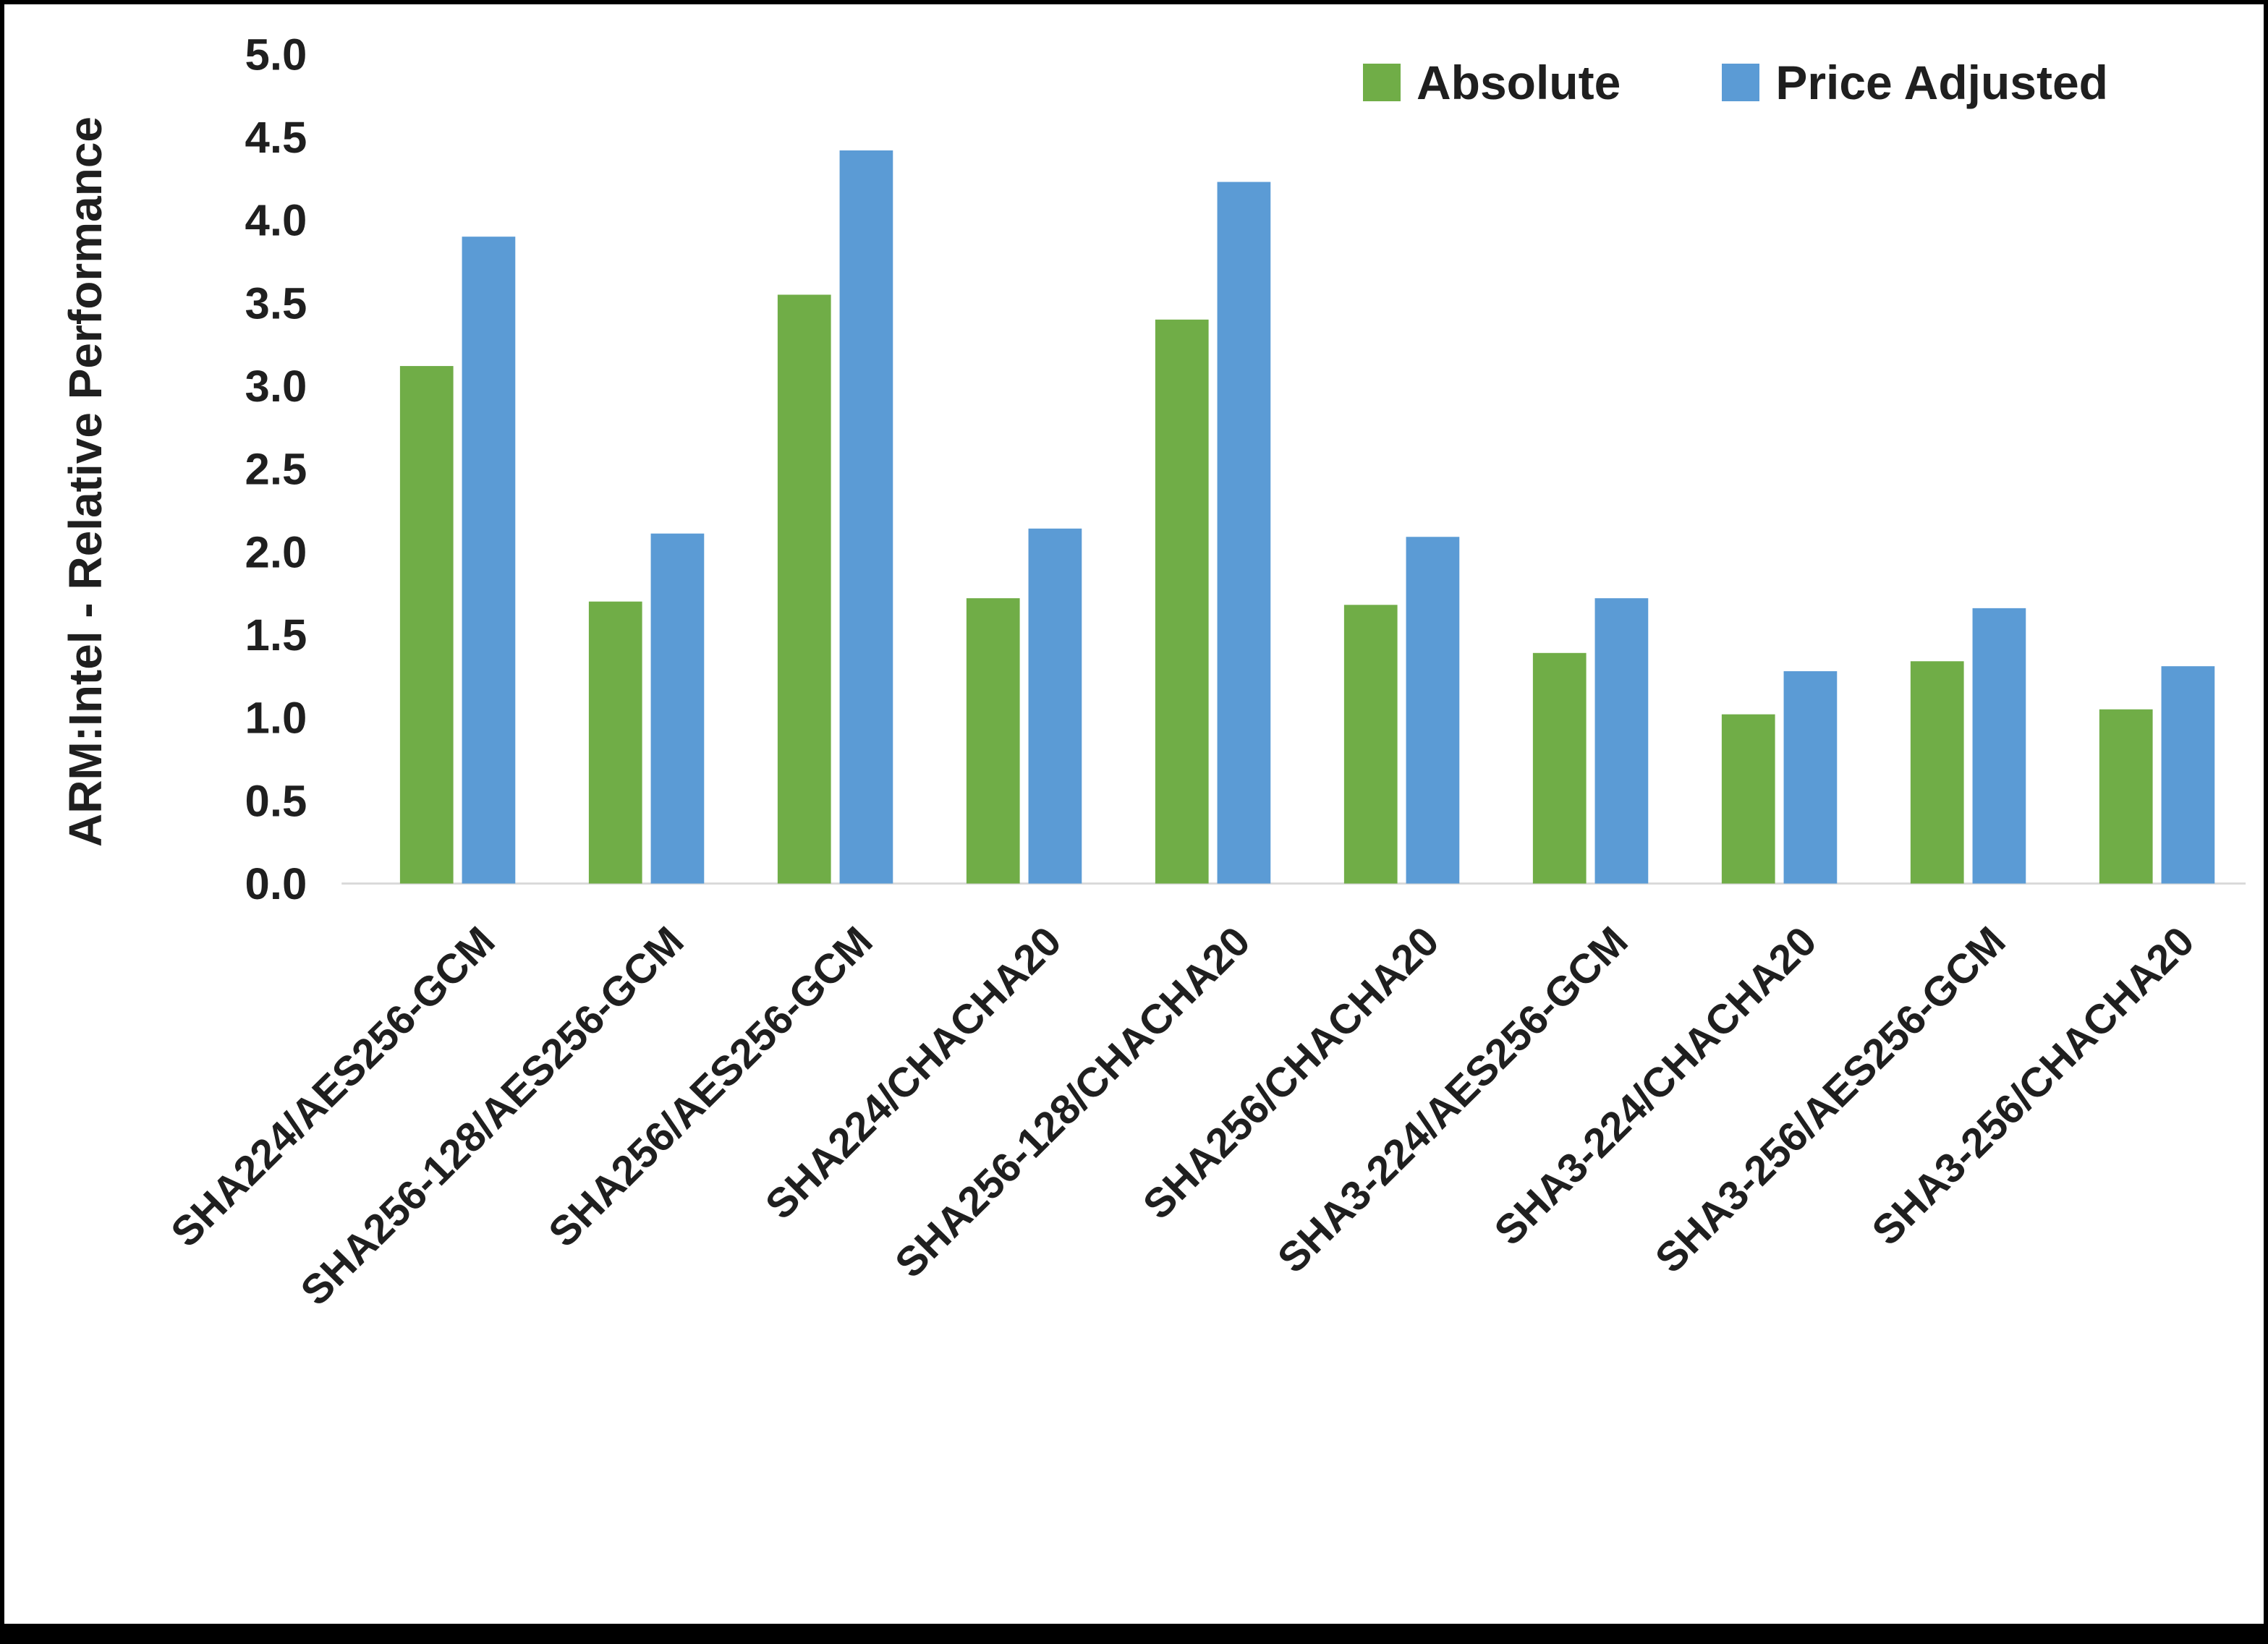 The image size is (2268, 1644). I want to click on y-tick-label: 1.0, so click(276, 719).